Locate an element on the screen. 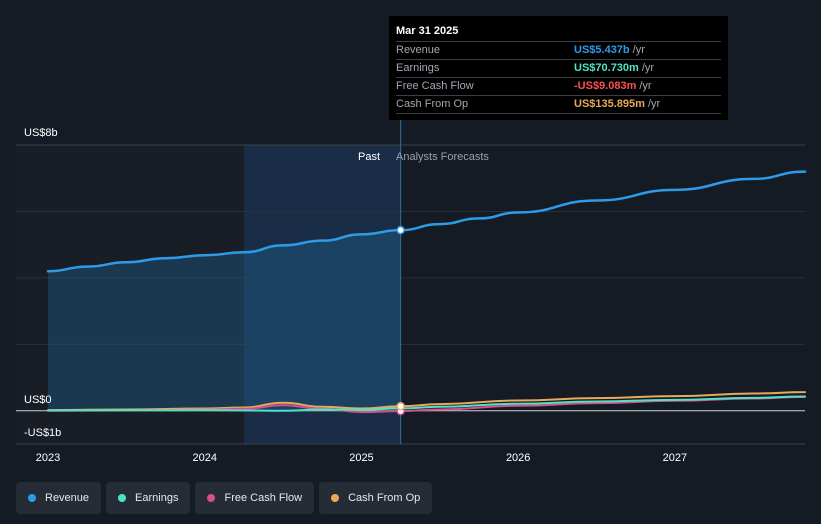 The image size is (821, 524). series-line-earnings is located at coordinates (426, 403).